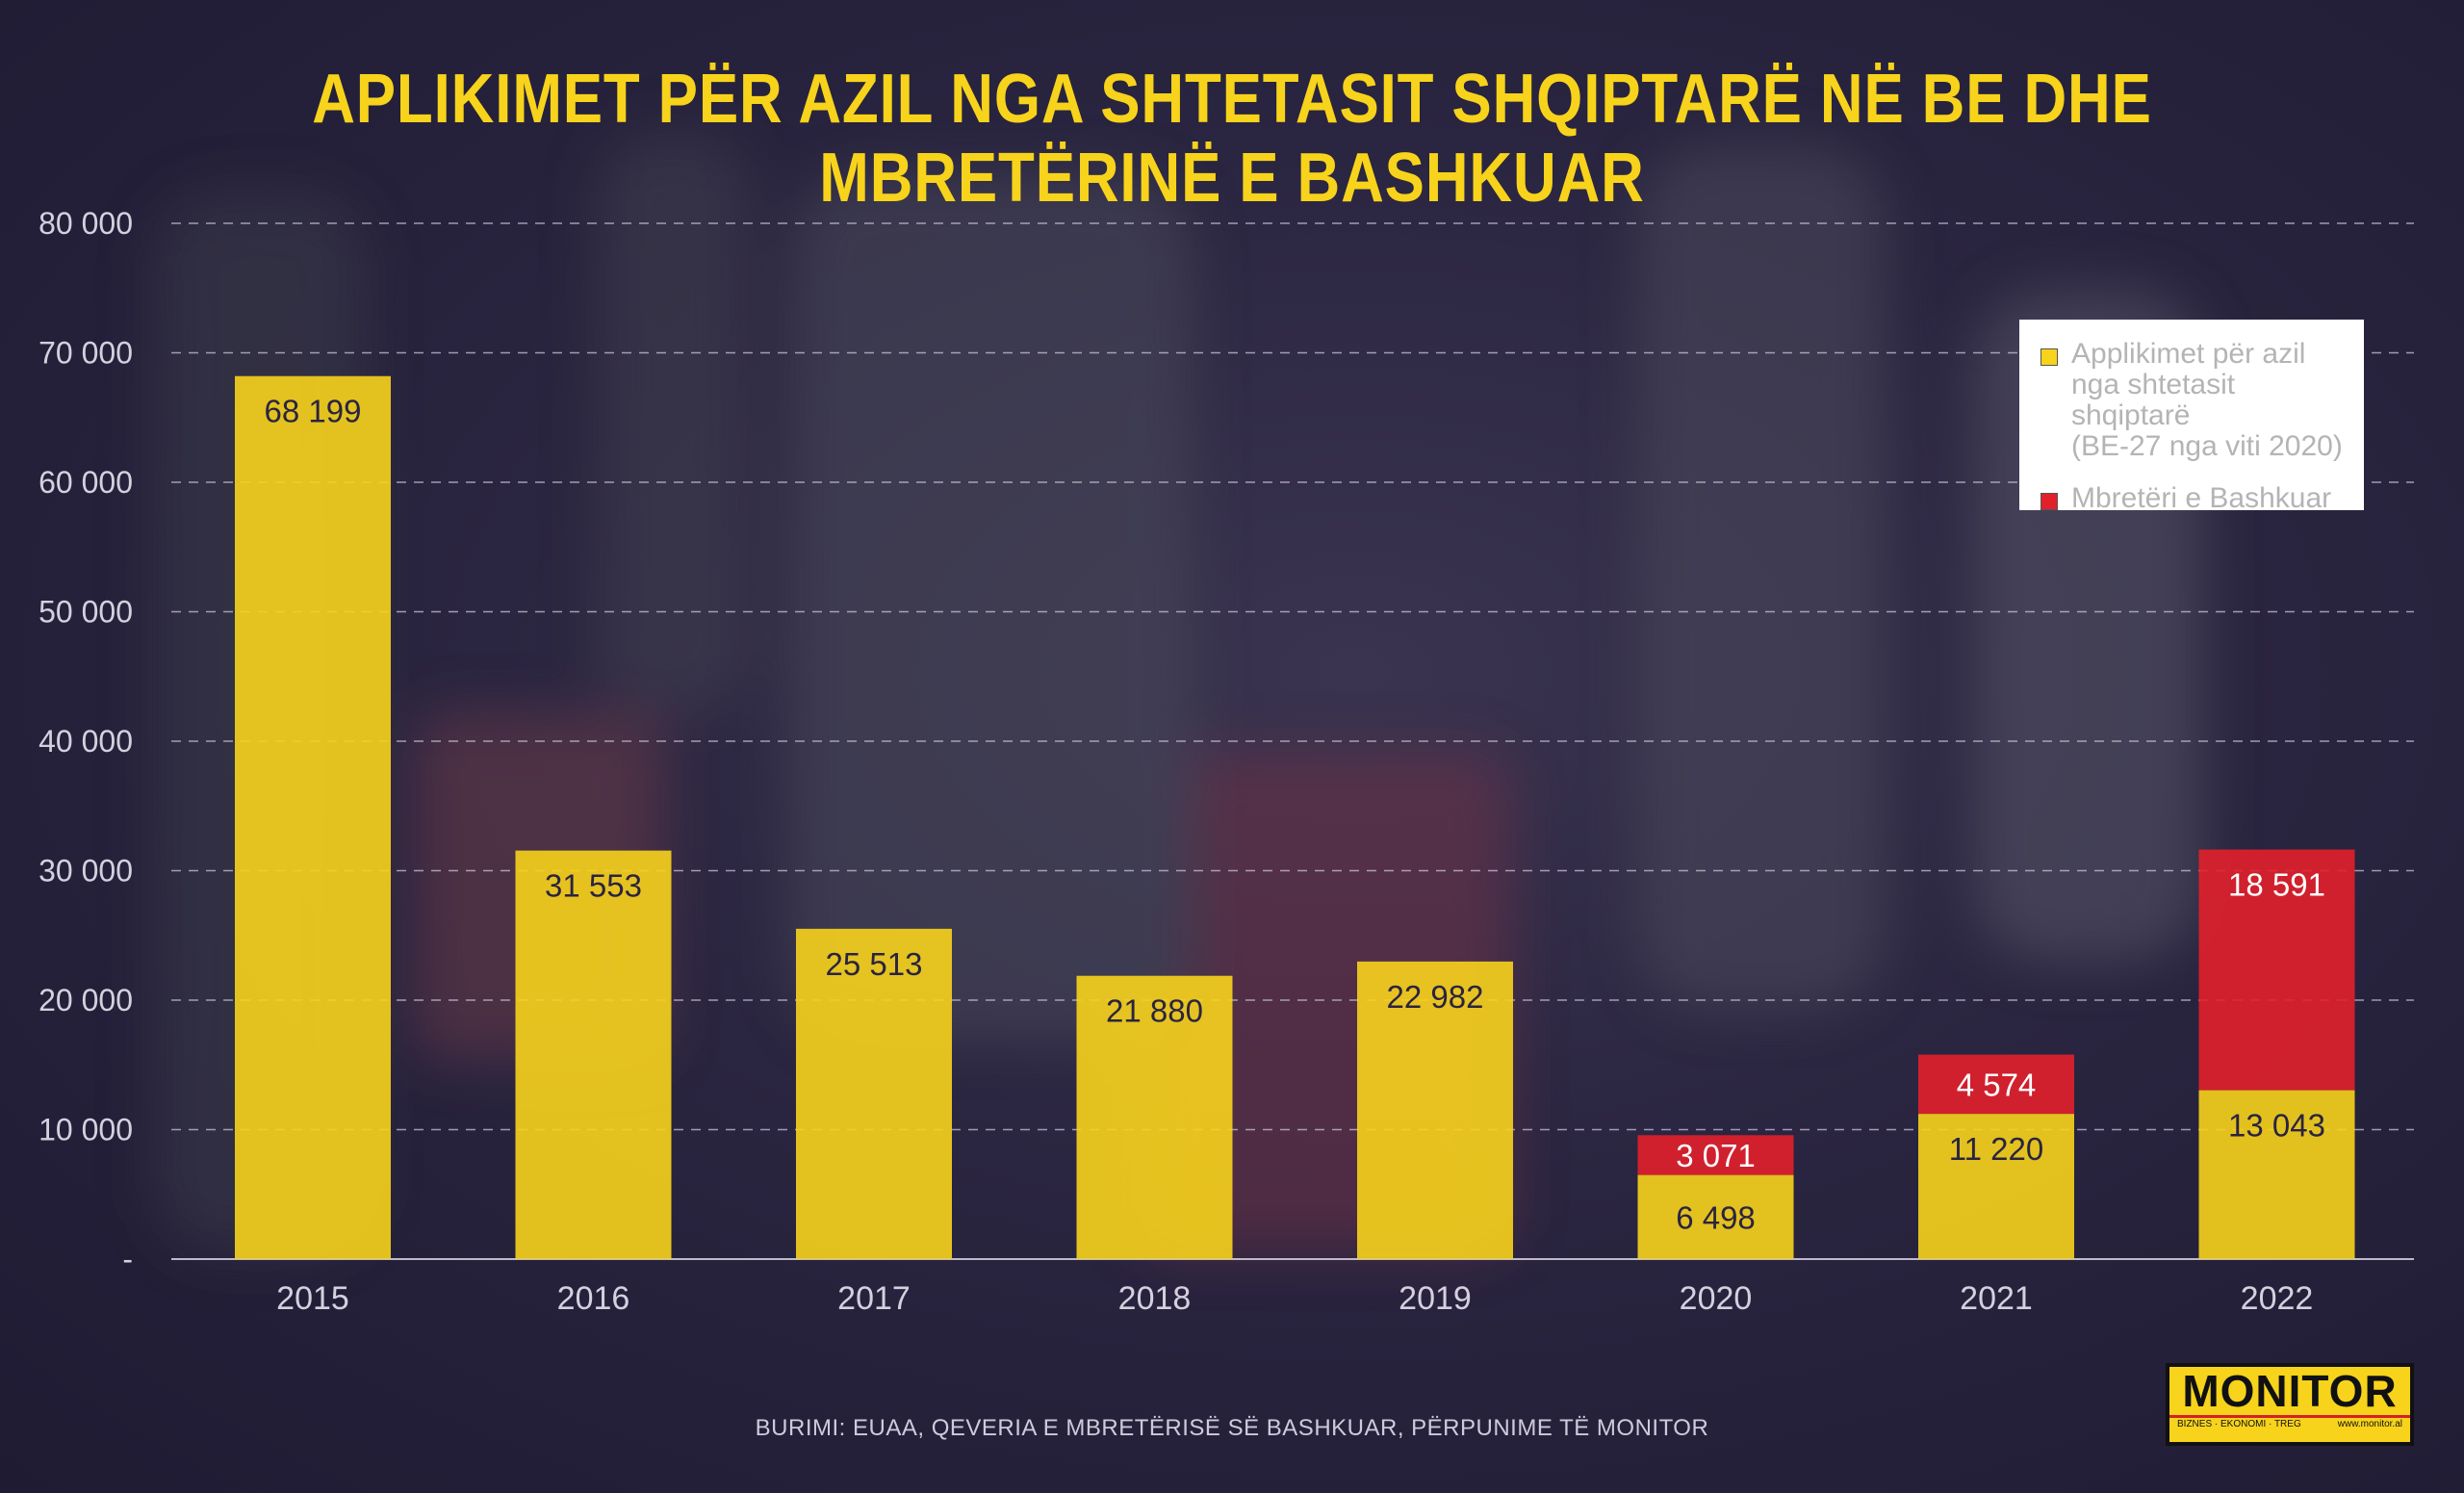 This screenshot has width=2464, height=1493. What do you see at coordinates (127, 1259) in the screenshot?
I see `y-tick-label: -` at bounding box center [127, 1259].